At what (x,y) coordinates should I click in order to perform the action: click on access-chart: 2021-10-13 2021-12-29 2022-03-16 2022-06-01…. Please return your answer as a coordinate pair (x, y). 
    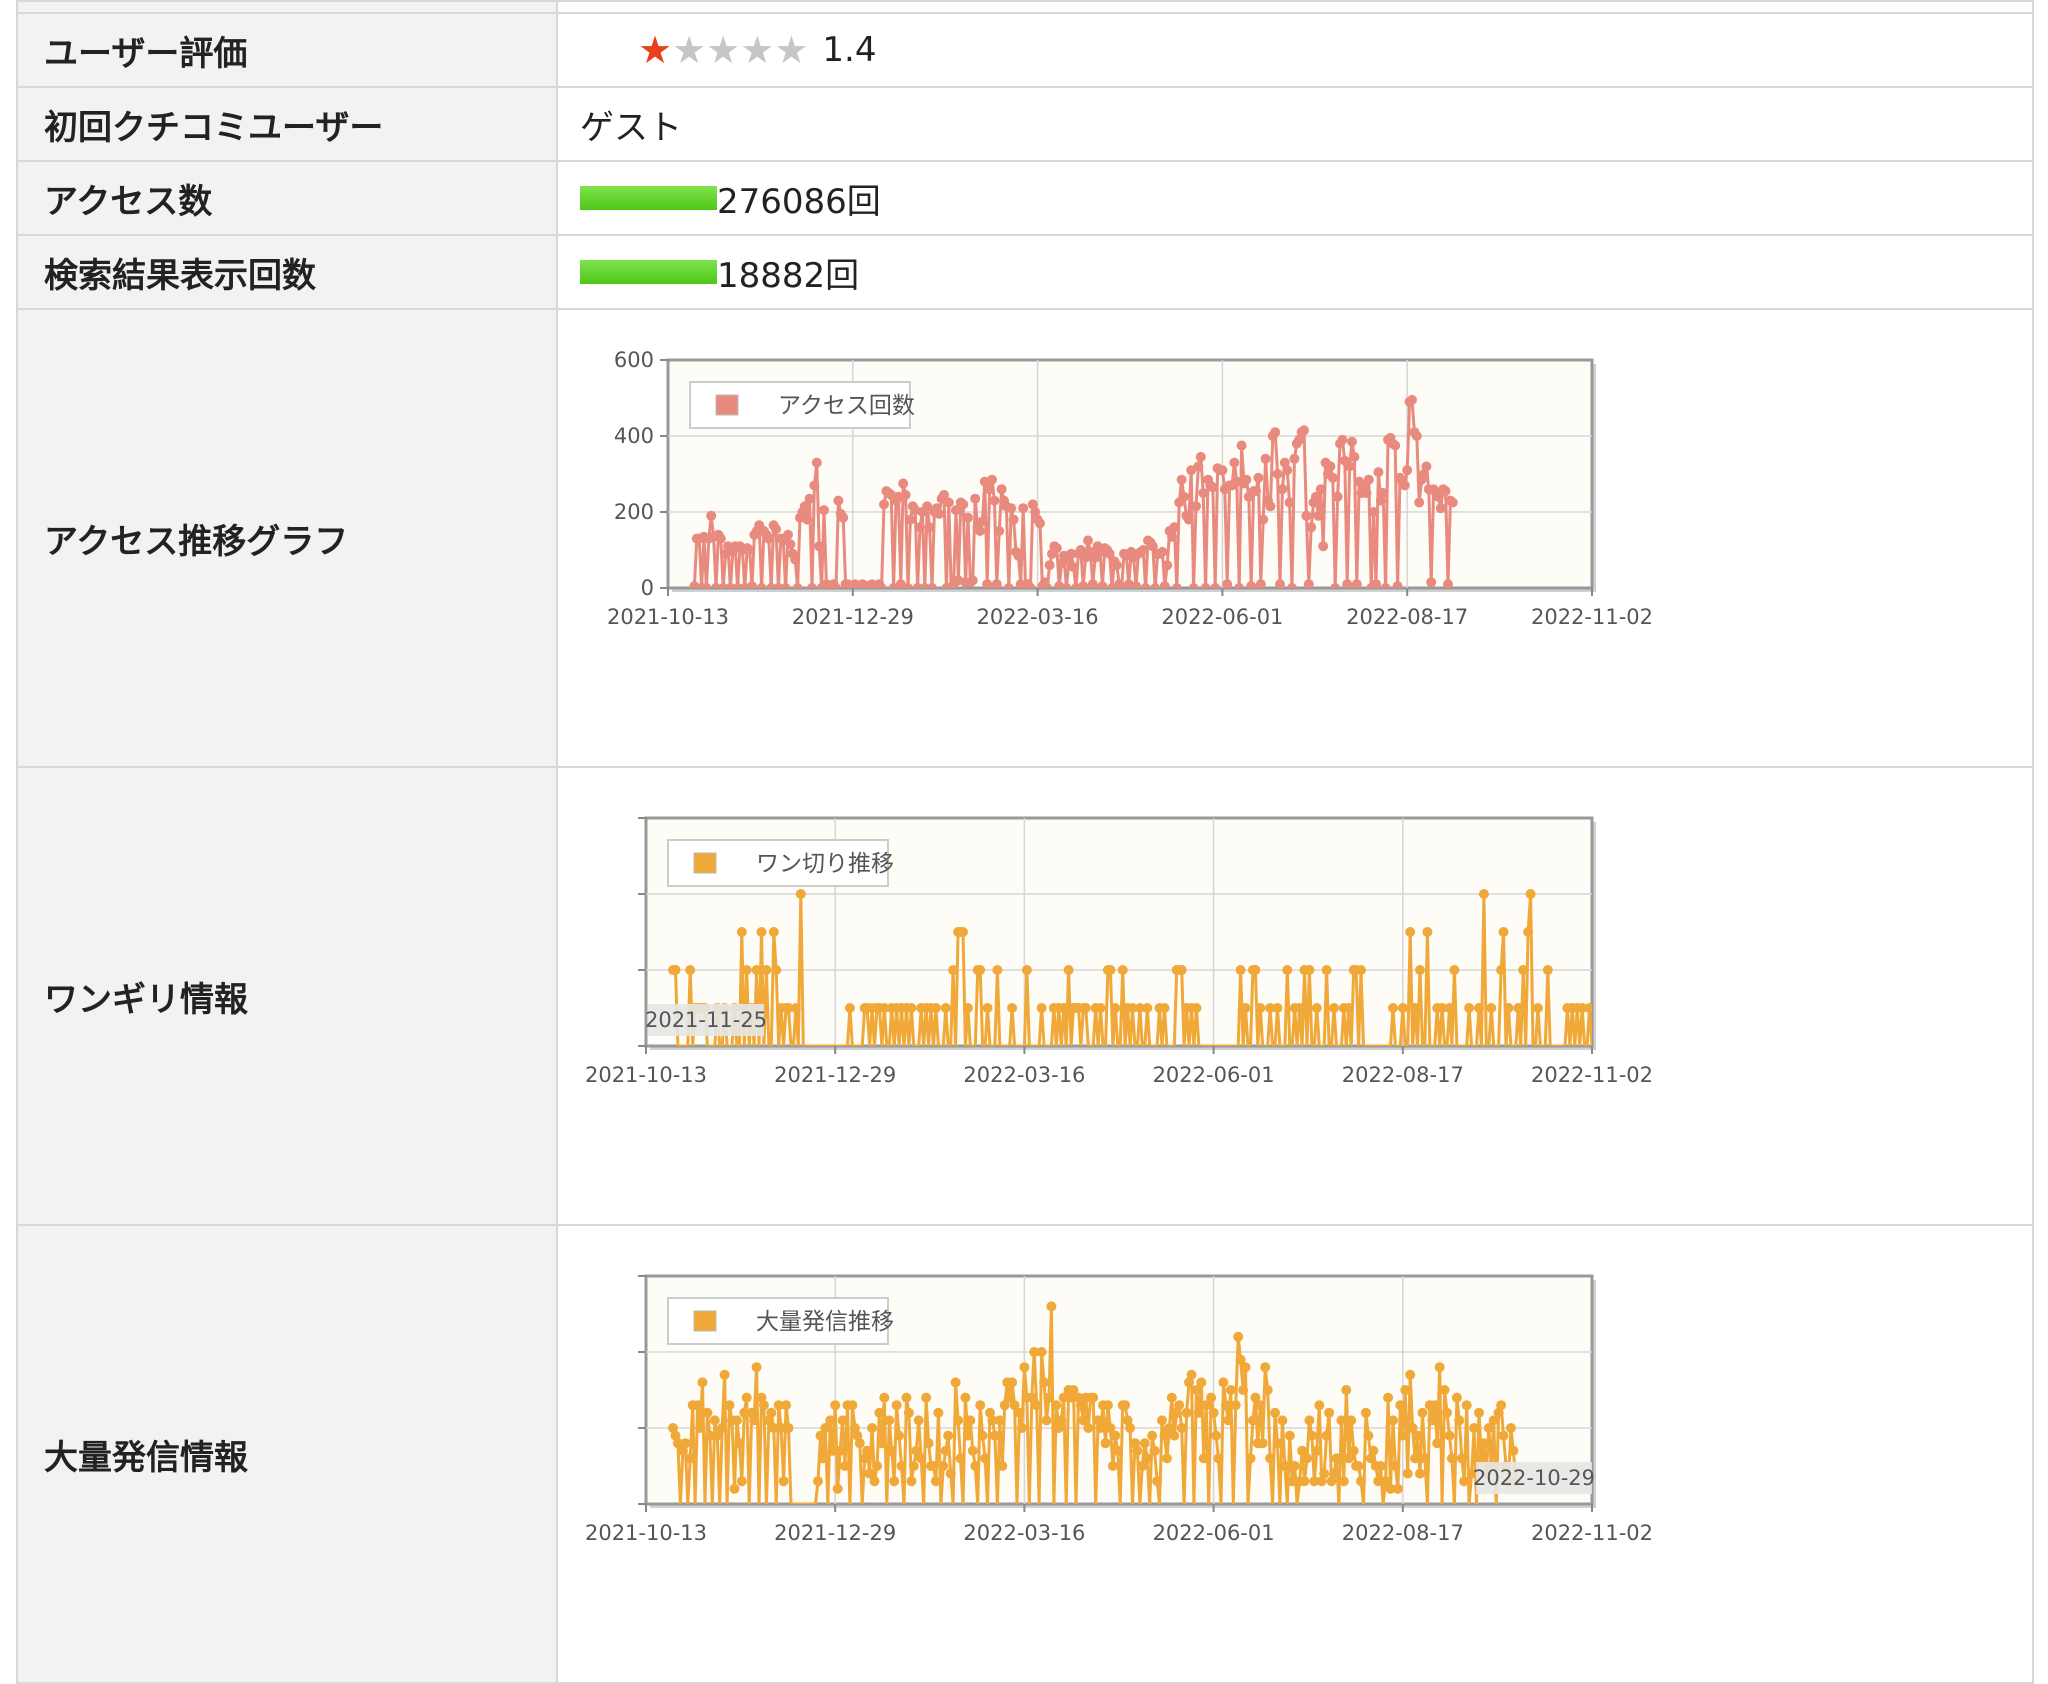
    Looking at the image, I should click on (1130, 488).